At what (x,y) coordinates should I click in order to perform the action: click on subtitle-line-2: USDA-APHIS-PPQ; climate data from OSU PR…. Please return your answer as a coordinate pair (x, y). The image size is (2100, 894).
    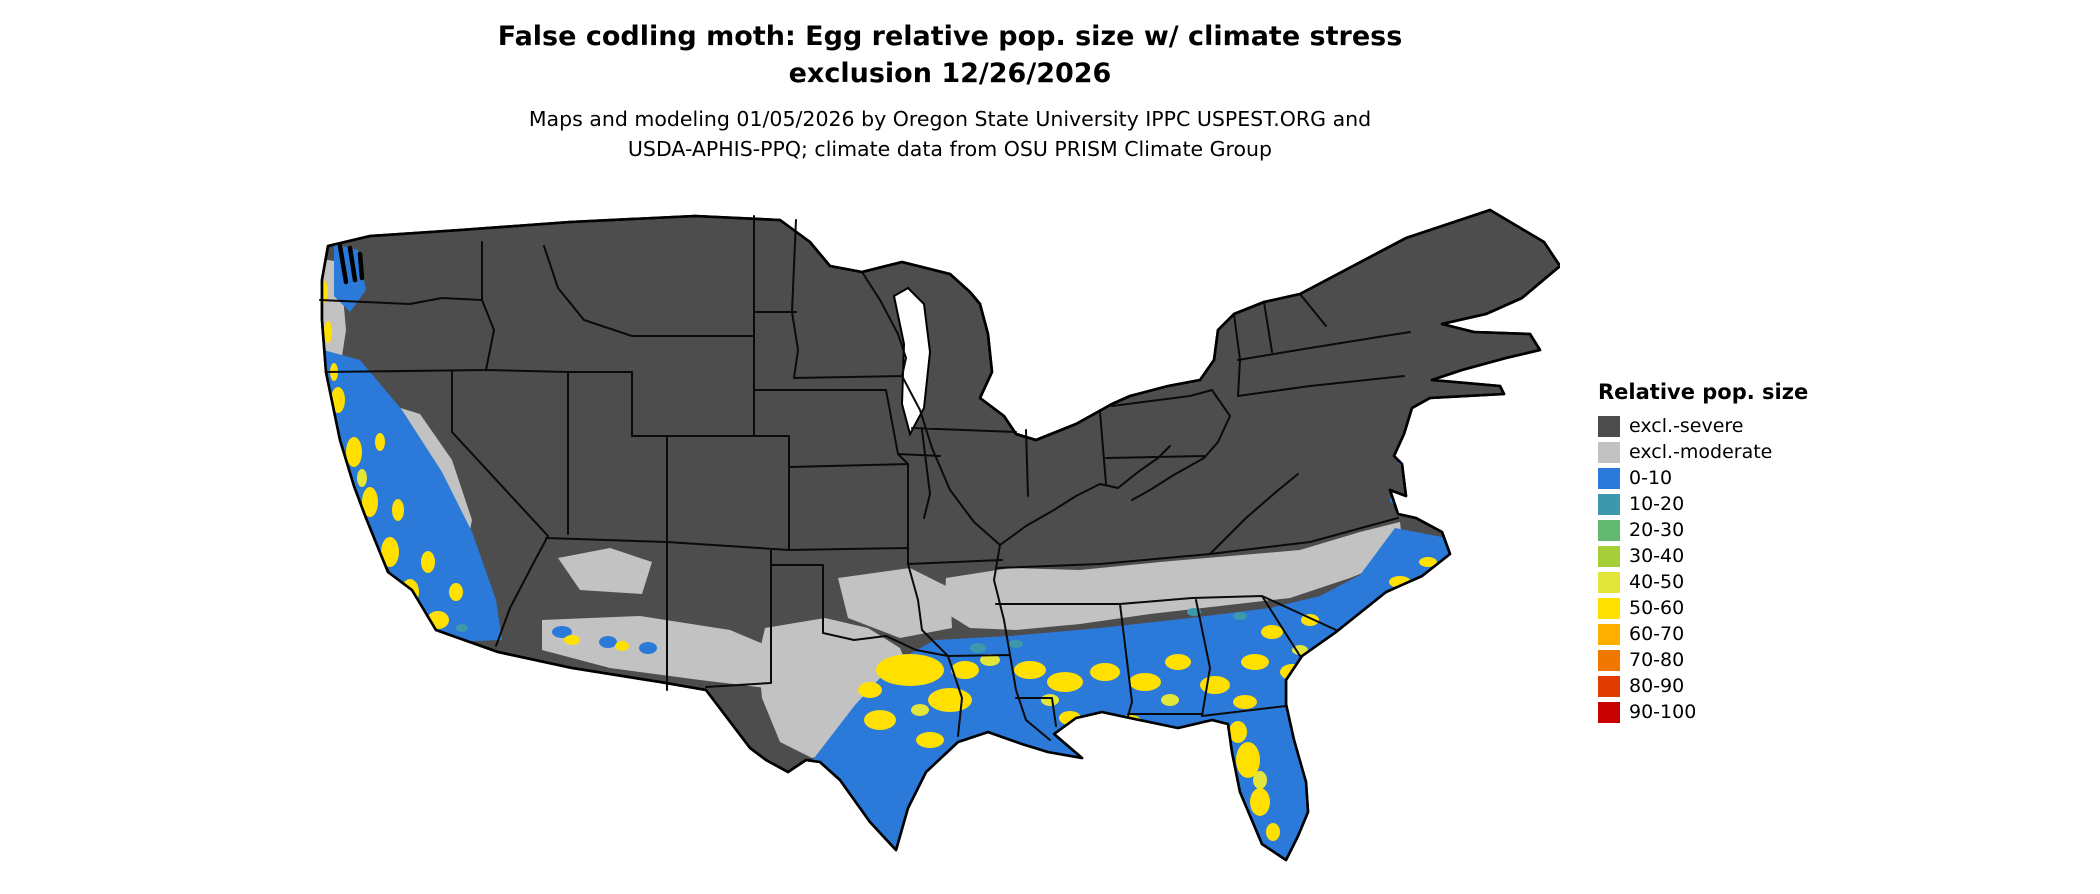
    Looking at the image, I should click on (950, 149).